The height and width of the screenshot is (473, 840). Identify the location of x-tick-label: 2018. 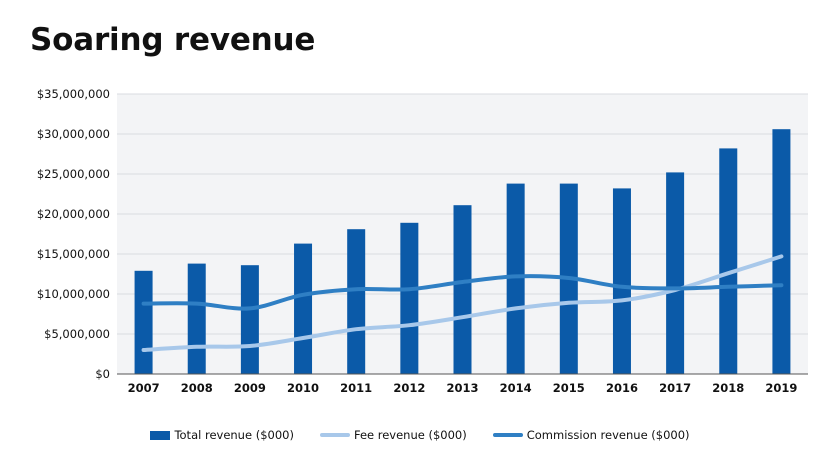
(728, 388).